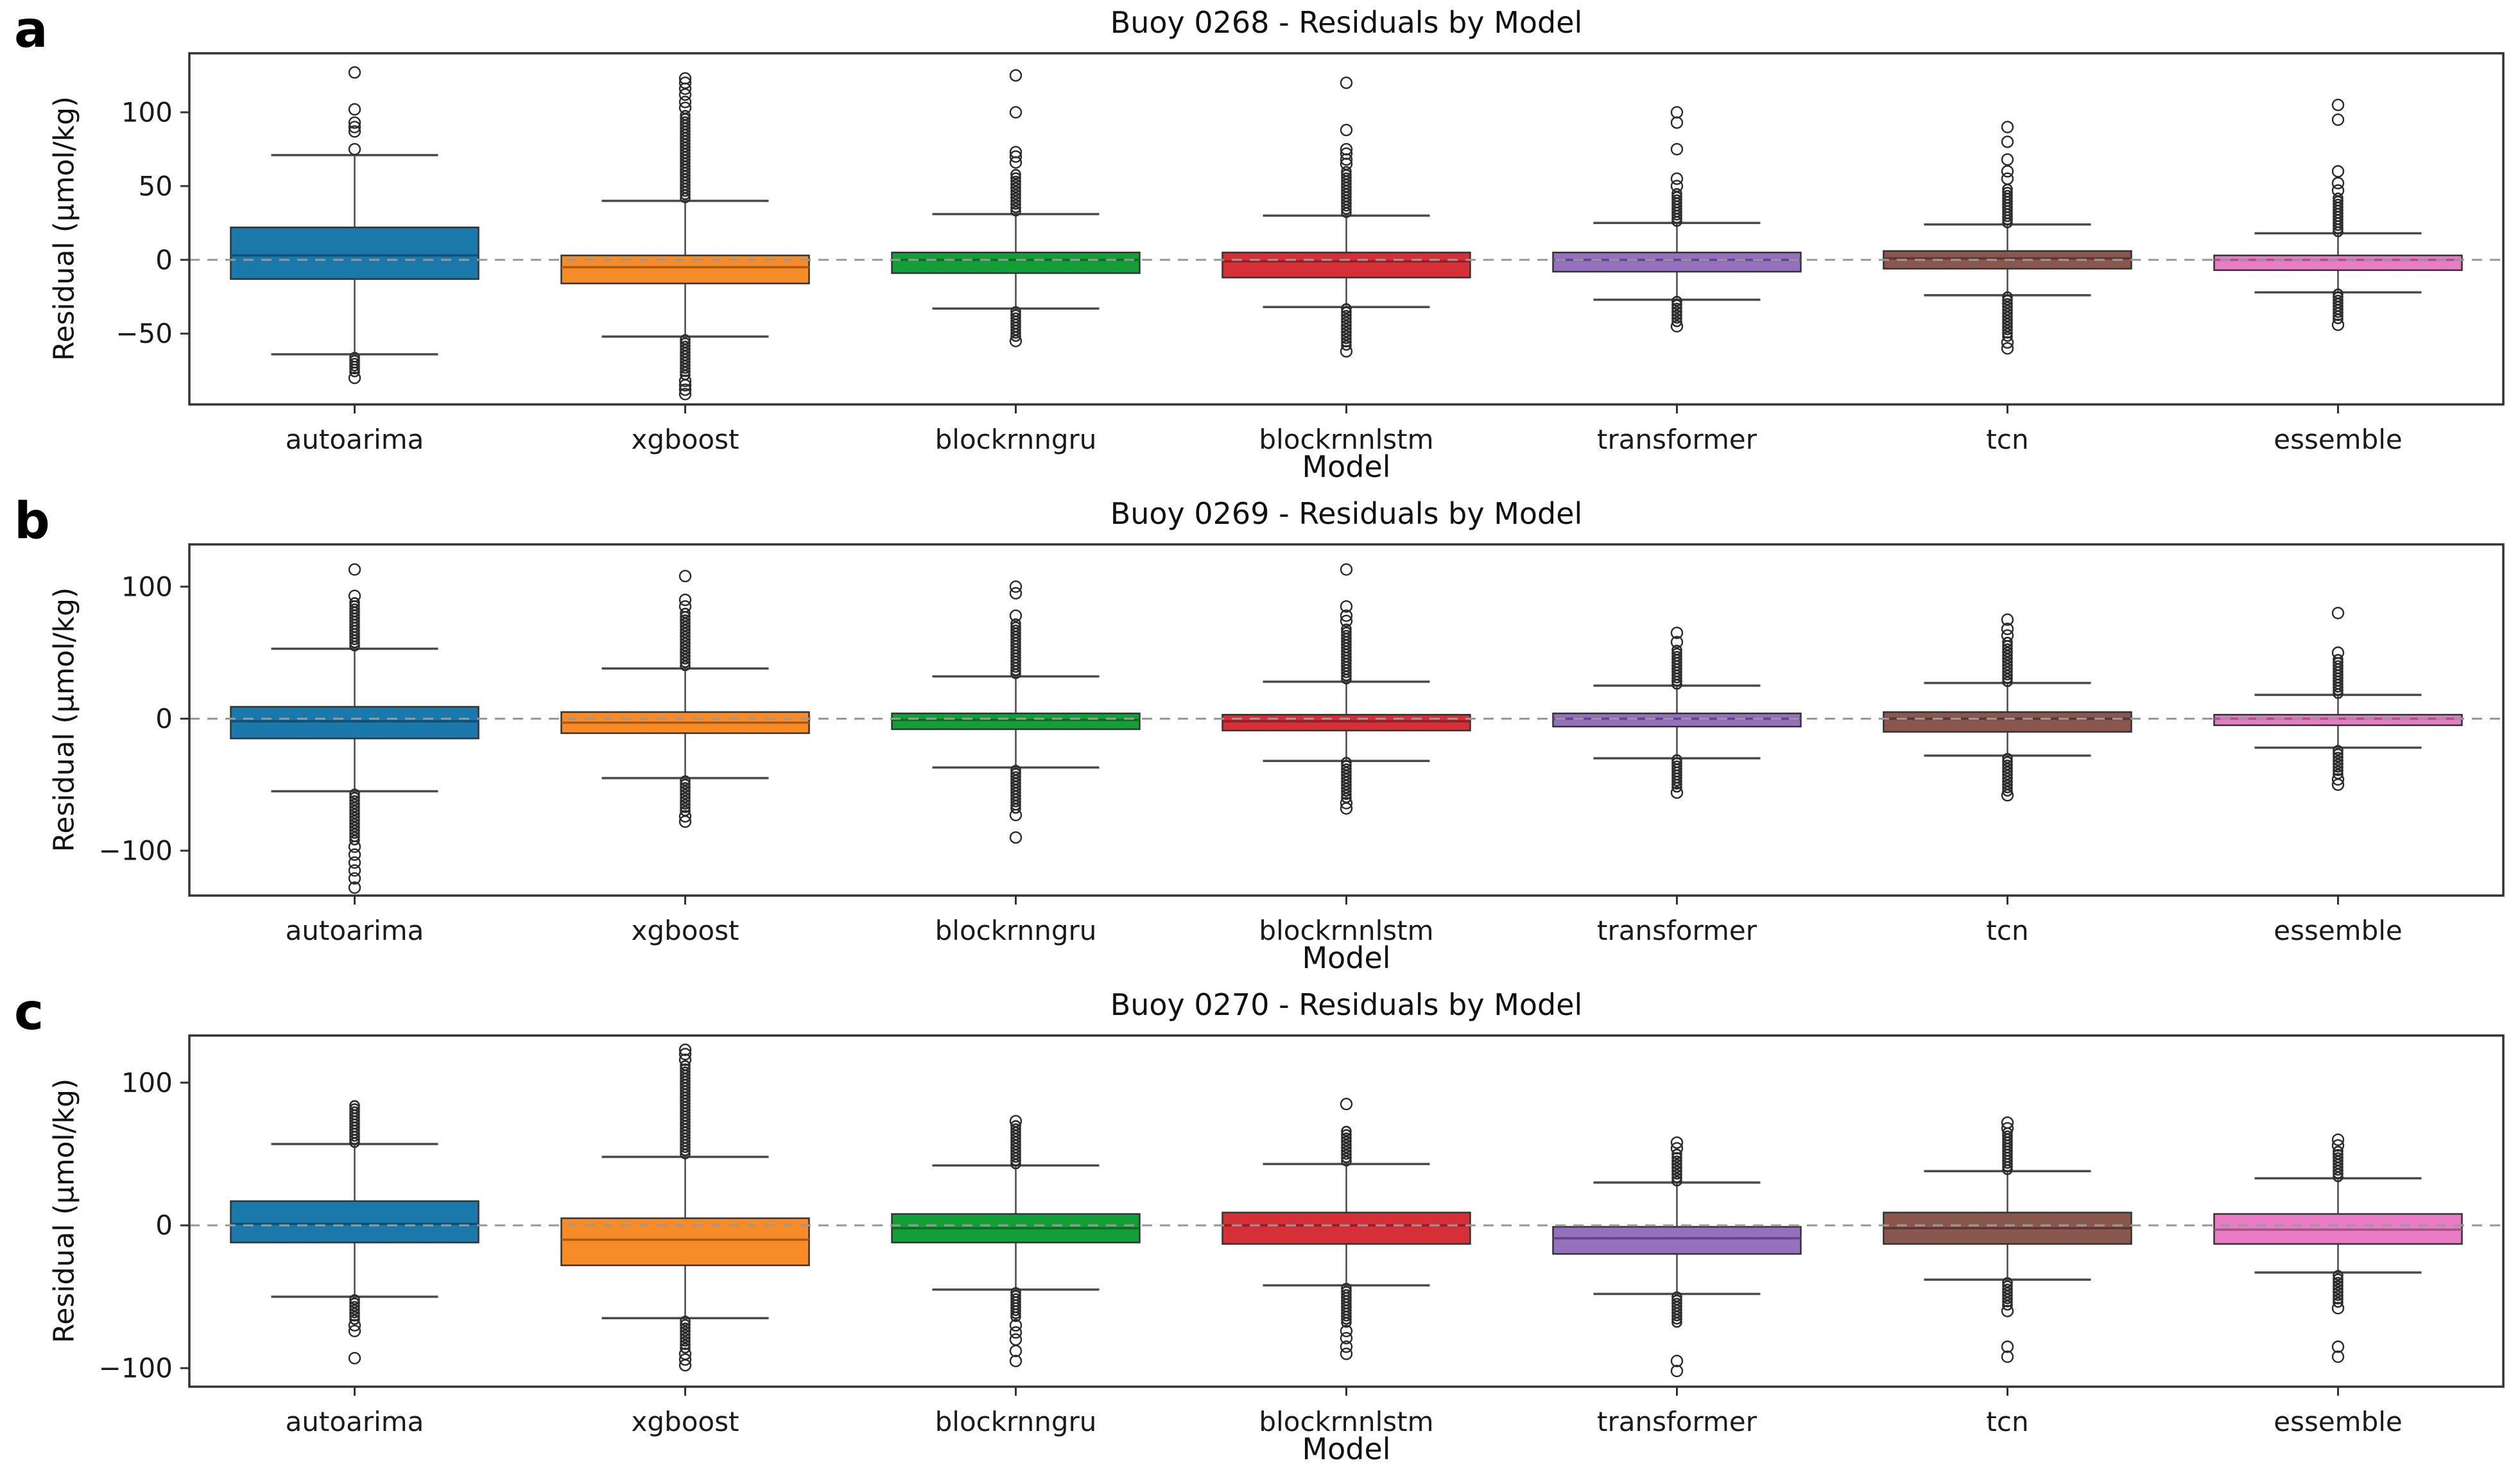 The width and height of the screenshot is (2520, 1474). I want to click on x-axis-label: Model, so click(1346, 958).